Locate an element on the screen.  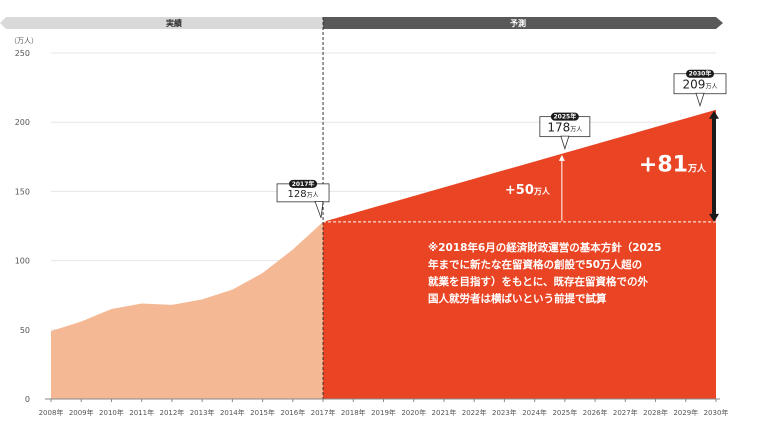
callout-2025: 2025年 178万人 is located at coordinates (565, 131).